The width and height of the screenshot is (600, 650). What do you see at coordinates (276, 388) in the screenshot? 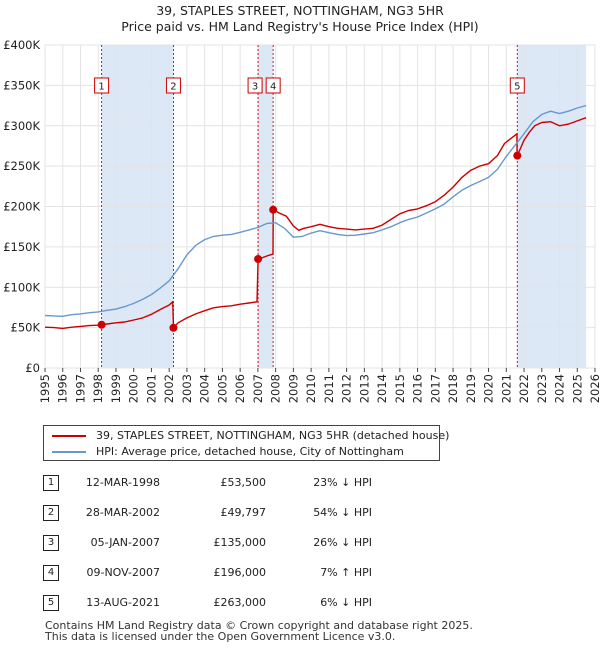
I see `x-tick-label: 2008` at bounding box center [276, 388].